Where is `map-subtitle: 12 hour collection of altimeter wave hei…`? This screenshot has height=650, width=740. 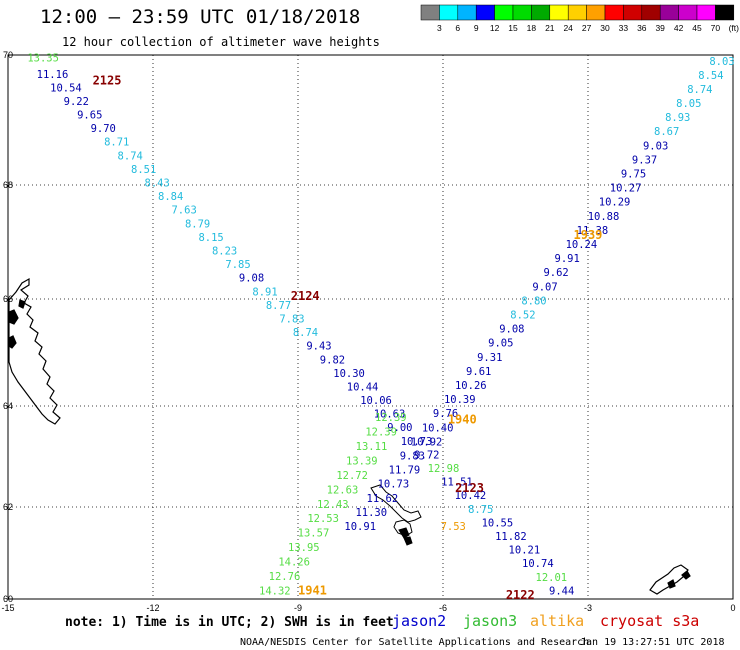
map-subtitle: 12 hour collection of altimeter wave hei… is located at coordinates (221, 42).